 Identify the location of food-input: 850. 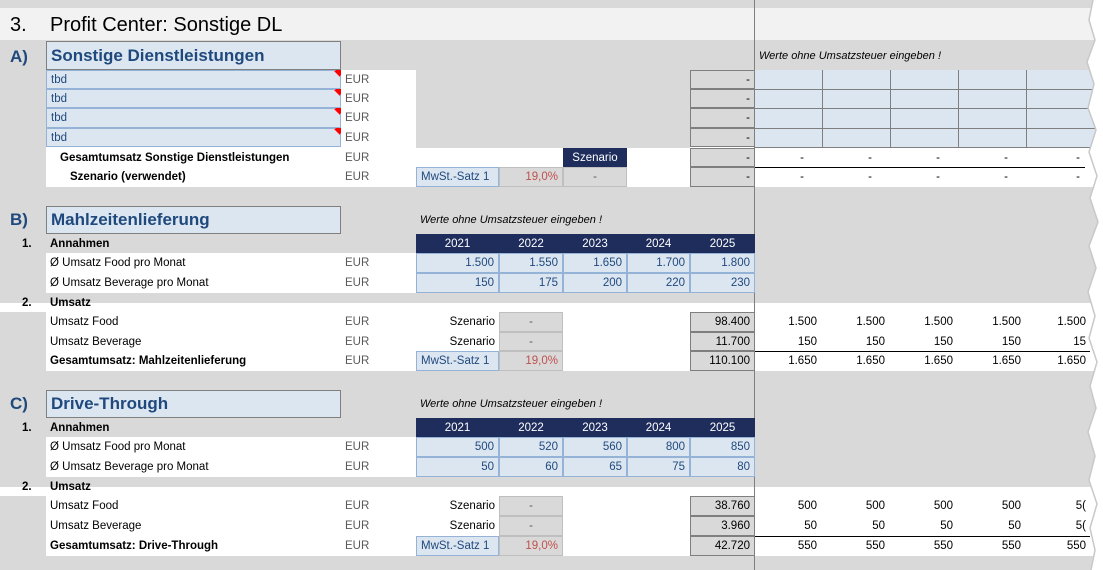
(722, 447).